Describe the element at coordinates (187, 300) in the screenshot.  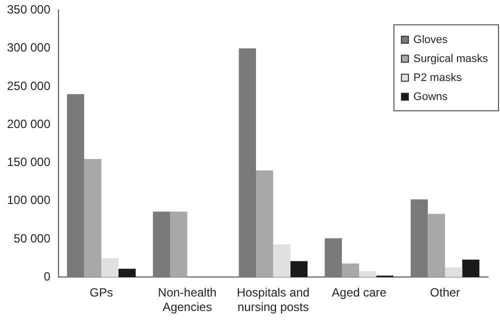
I see `x-tick-label: Non-health Agencies` at that location.